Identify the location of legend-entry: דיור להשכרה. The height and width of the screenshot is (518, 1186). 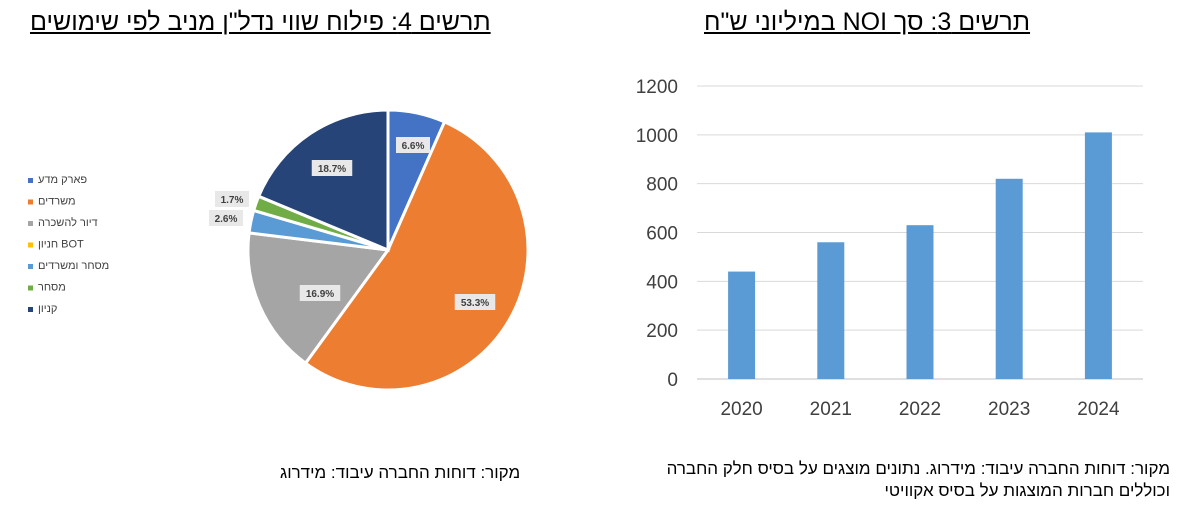
(68, 222).